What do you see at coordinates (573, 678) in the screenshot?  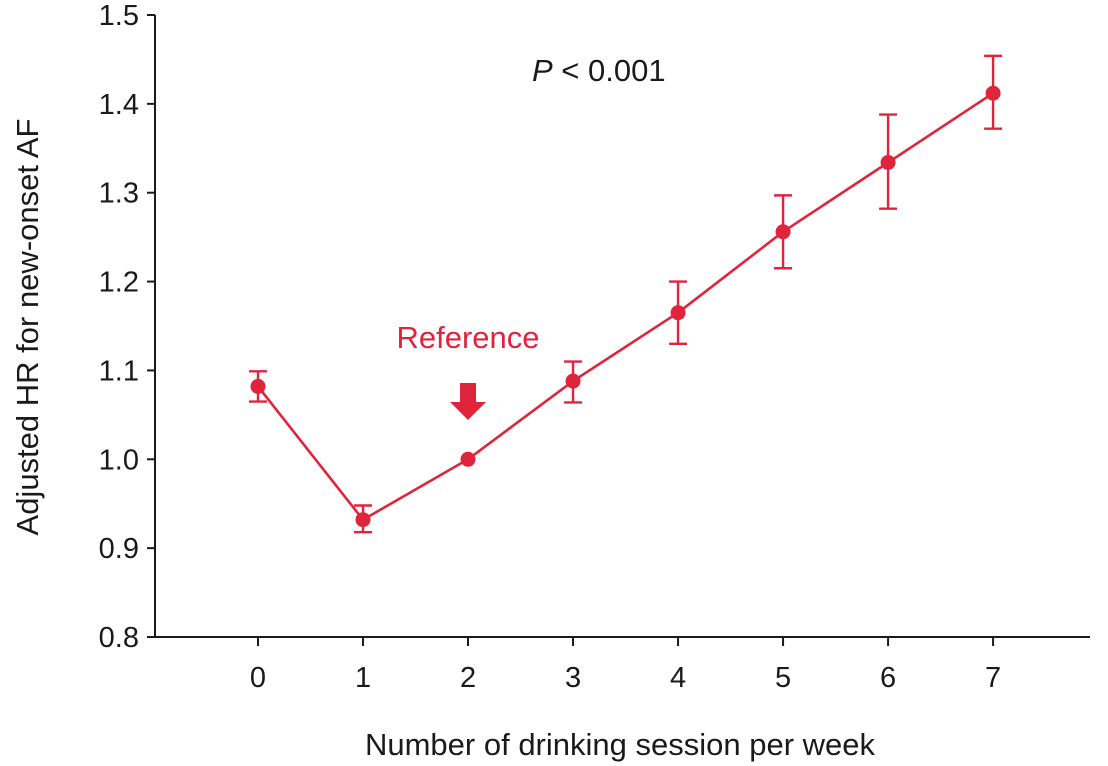 I see `x-tick-label: 3` at bounding box center [573, 678].